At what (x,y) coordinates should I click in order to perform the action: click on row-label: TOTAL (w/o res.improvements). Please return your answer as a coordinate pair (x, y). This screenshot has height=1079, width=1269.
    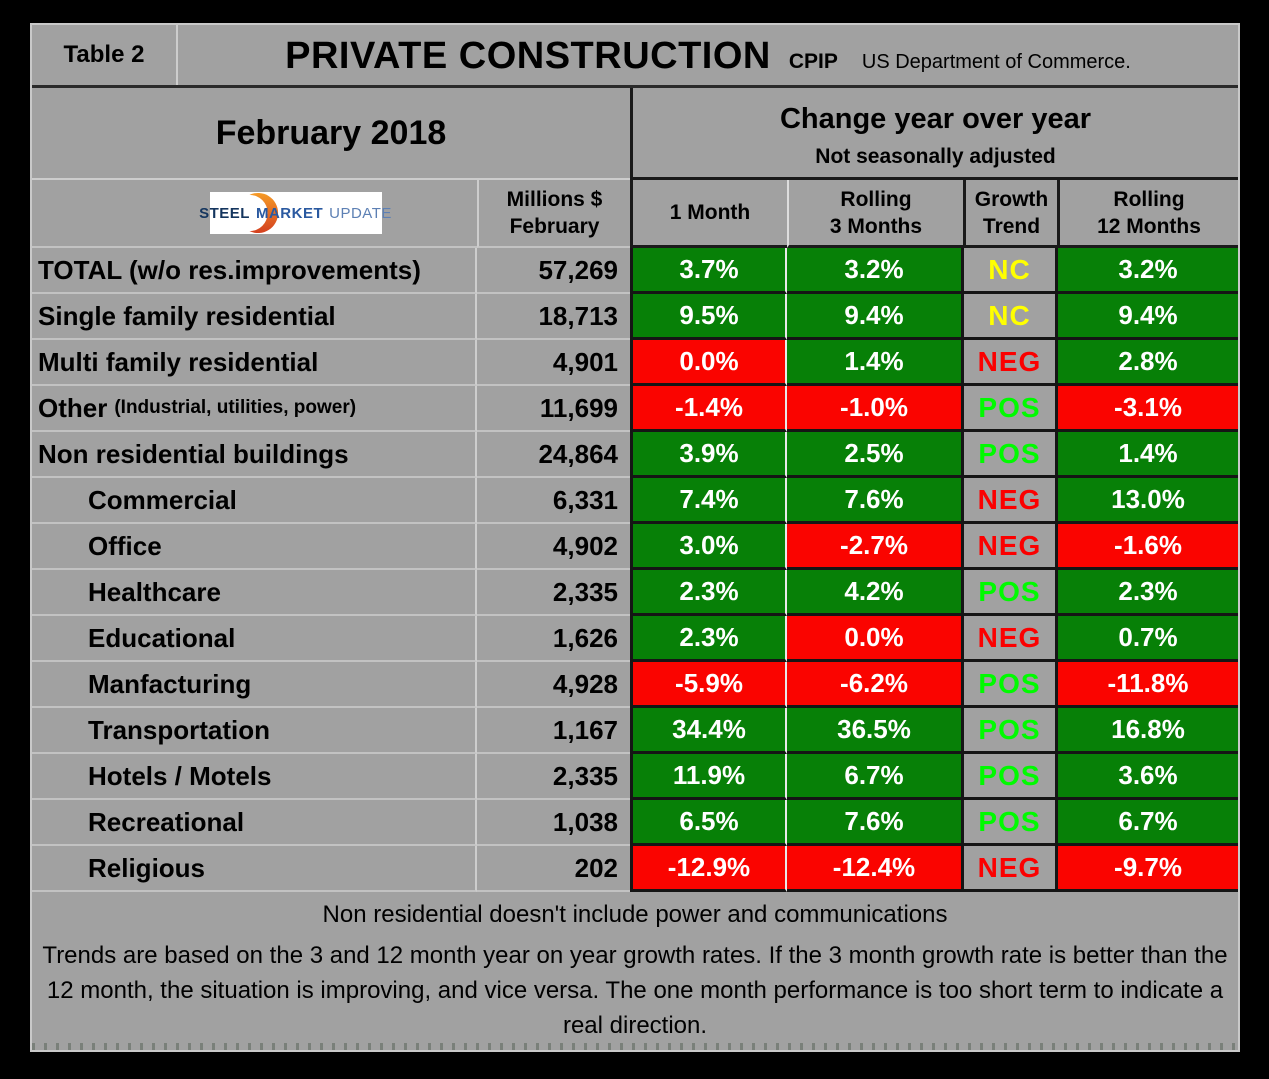
    Looking at the image, I should click on (254, 271).